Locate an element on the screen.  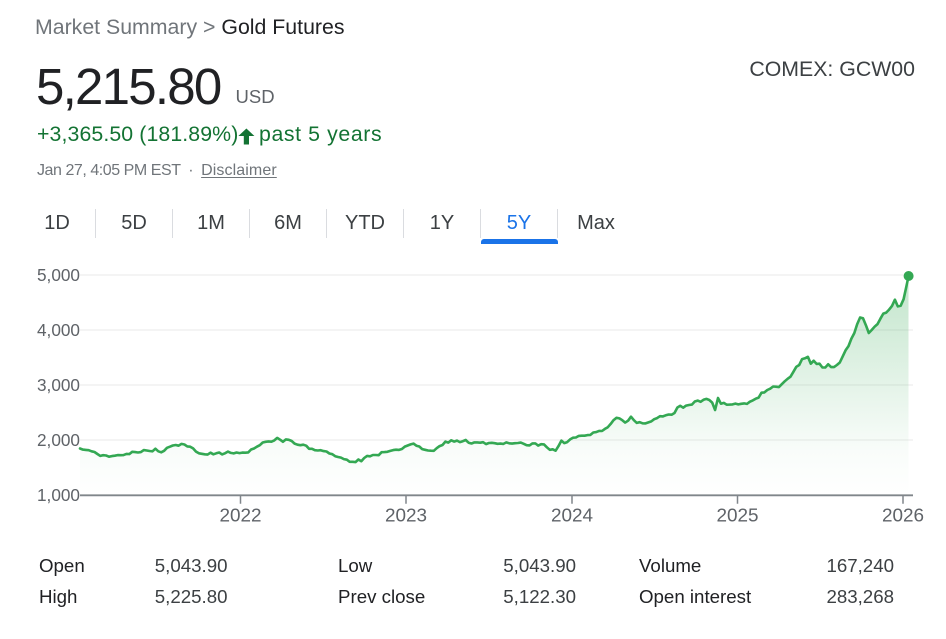
svg-text: 2,000 is located at coordinates (58, 440).